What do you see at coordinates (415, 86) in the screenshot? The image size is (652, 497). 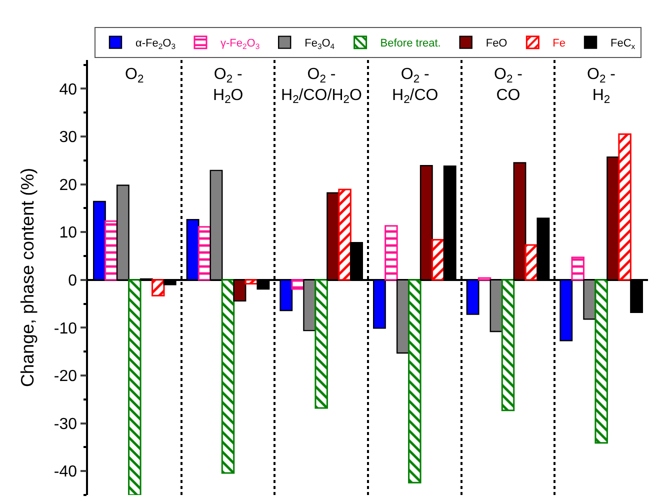 I see `category-label: O$_{2}$ - H$_{2}$/CO` at bounding box center [415, 86].